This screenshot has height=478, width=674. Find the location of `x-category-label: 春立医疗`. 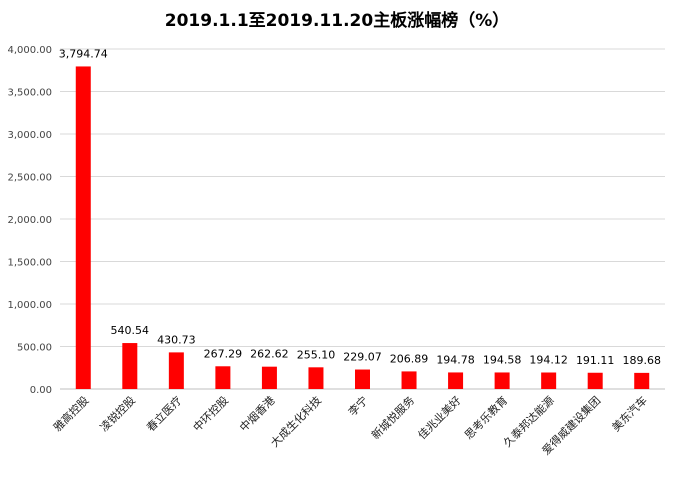

x-category-label: 春立医疗 is located at coordinates (163, 413).